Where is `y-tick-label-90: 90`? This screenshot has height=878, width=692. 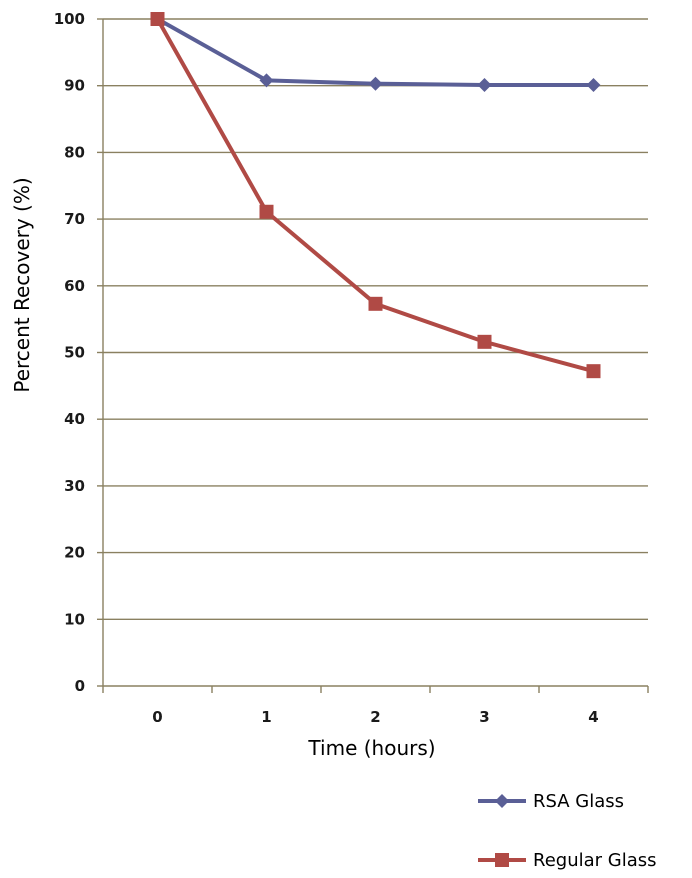 y-tick-label-90: 90 is located at coordinates (74, 86).